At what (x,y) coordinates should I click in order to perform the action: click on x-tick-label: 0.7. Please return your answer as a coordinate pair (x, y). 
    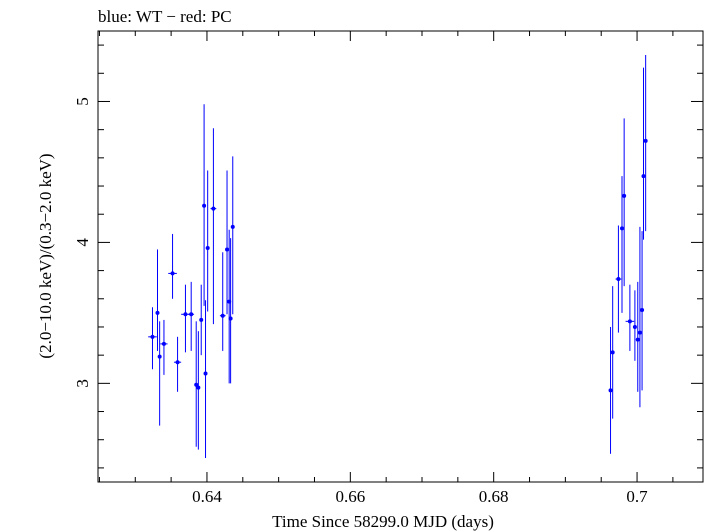
    Looking at the image, I should click on (637, 496).